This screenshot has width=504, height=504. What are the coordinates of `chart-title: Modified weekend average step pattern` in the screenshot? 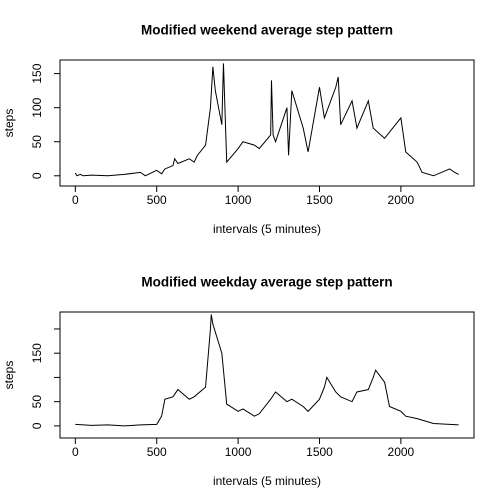 It's located at (267, 30).